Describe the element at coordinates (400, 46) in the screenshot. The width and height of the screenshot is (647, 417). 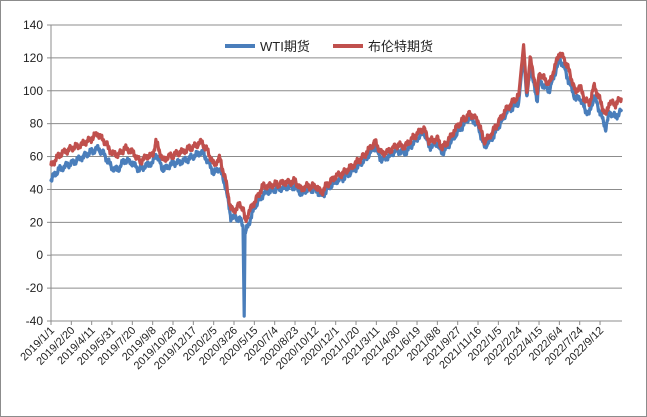
I see `legend-label-1: 布伦特期货` at that location.